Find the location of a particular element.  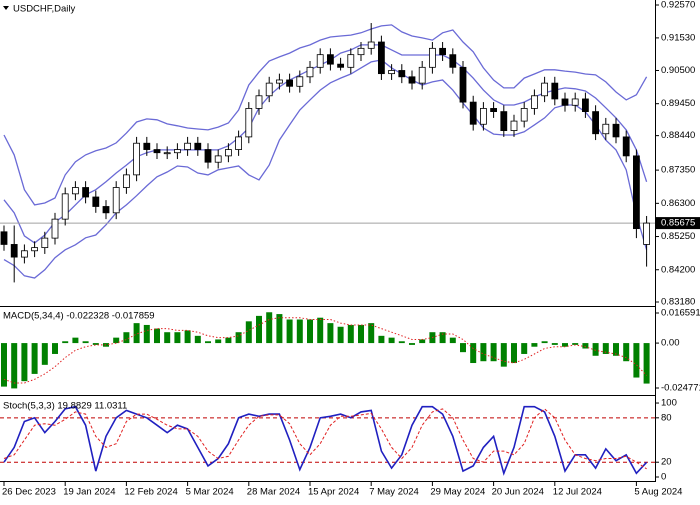

indicator-title: MACD(5,34,4) -0.022328 -0.017859 is located at coordinates (79, 316).